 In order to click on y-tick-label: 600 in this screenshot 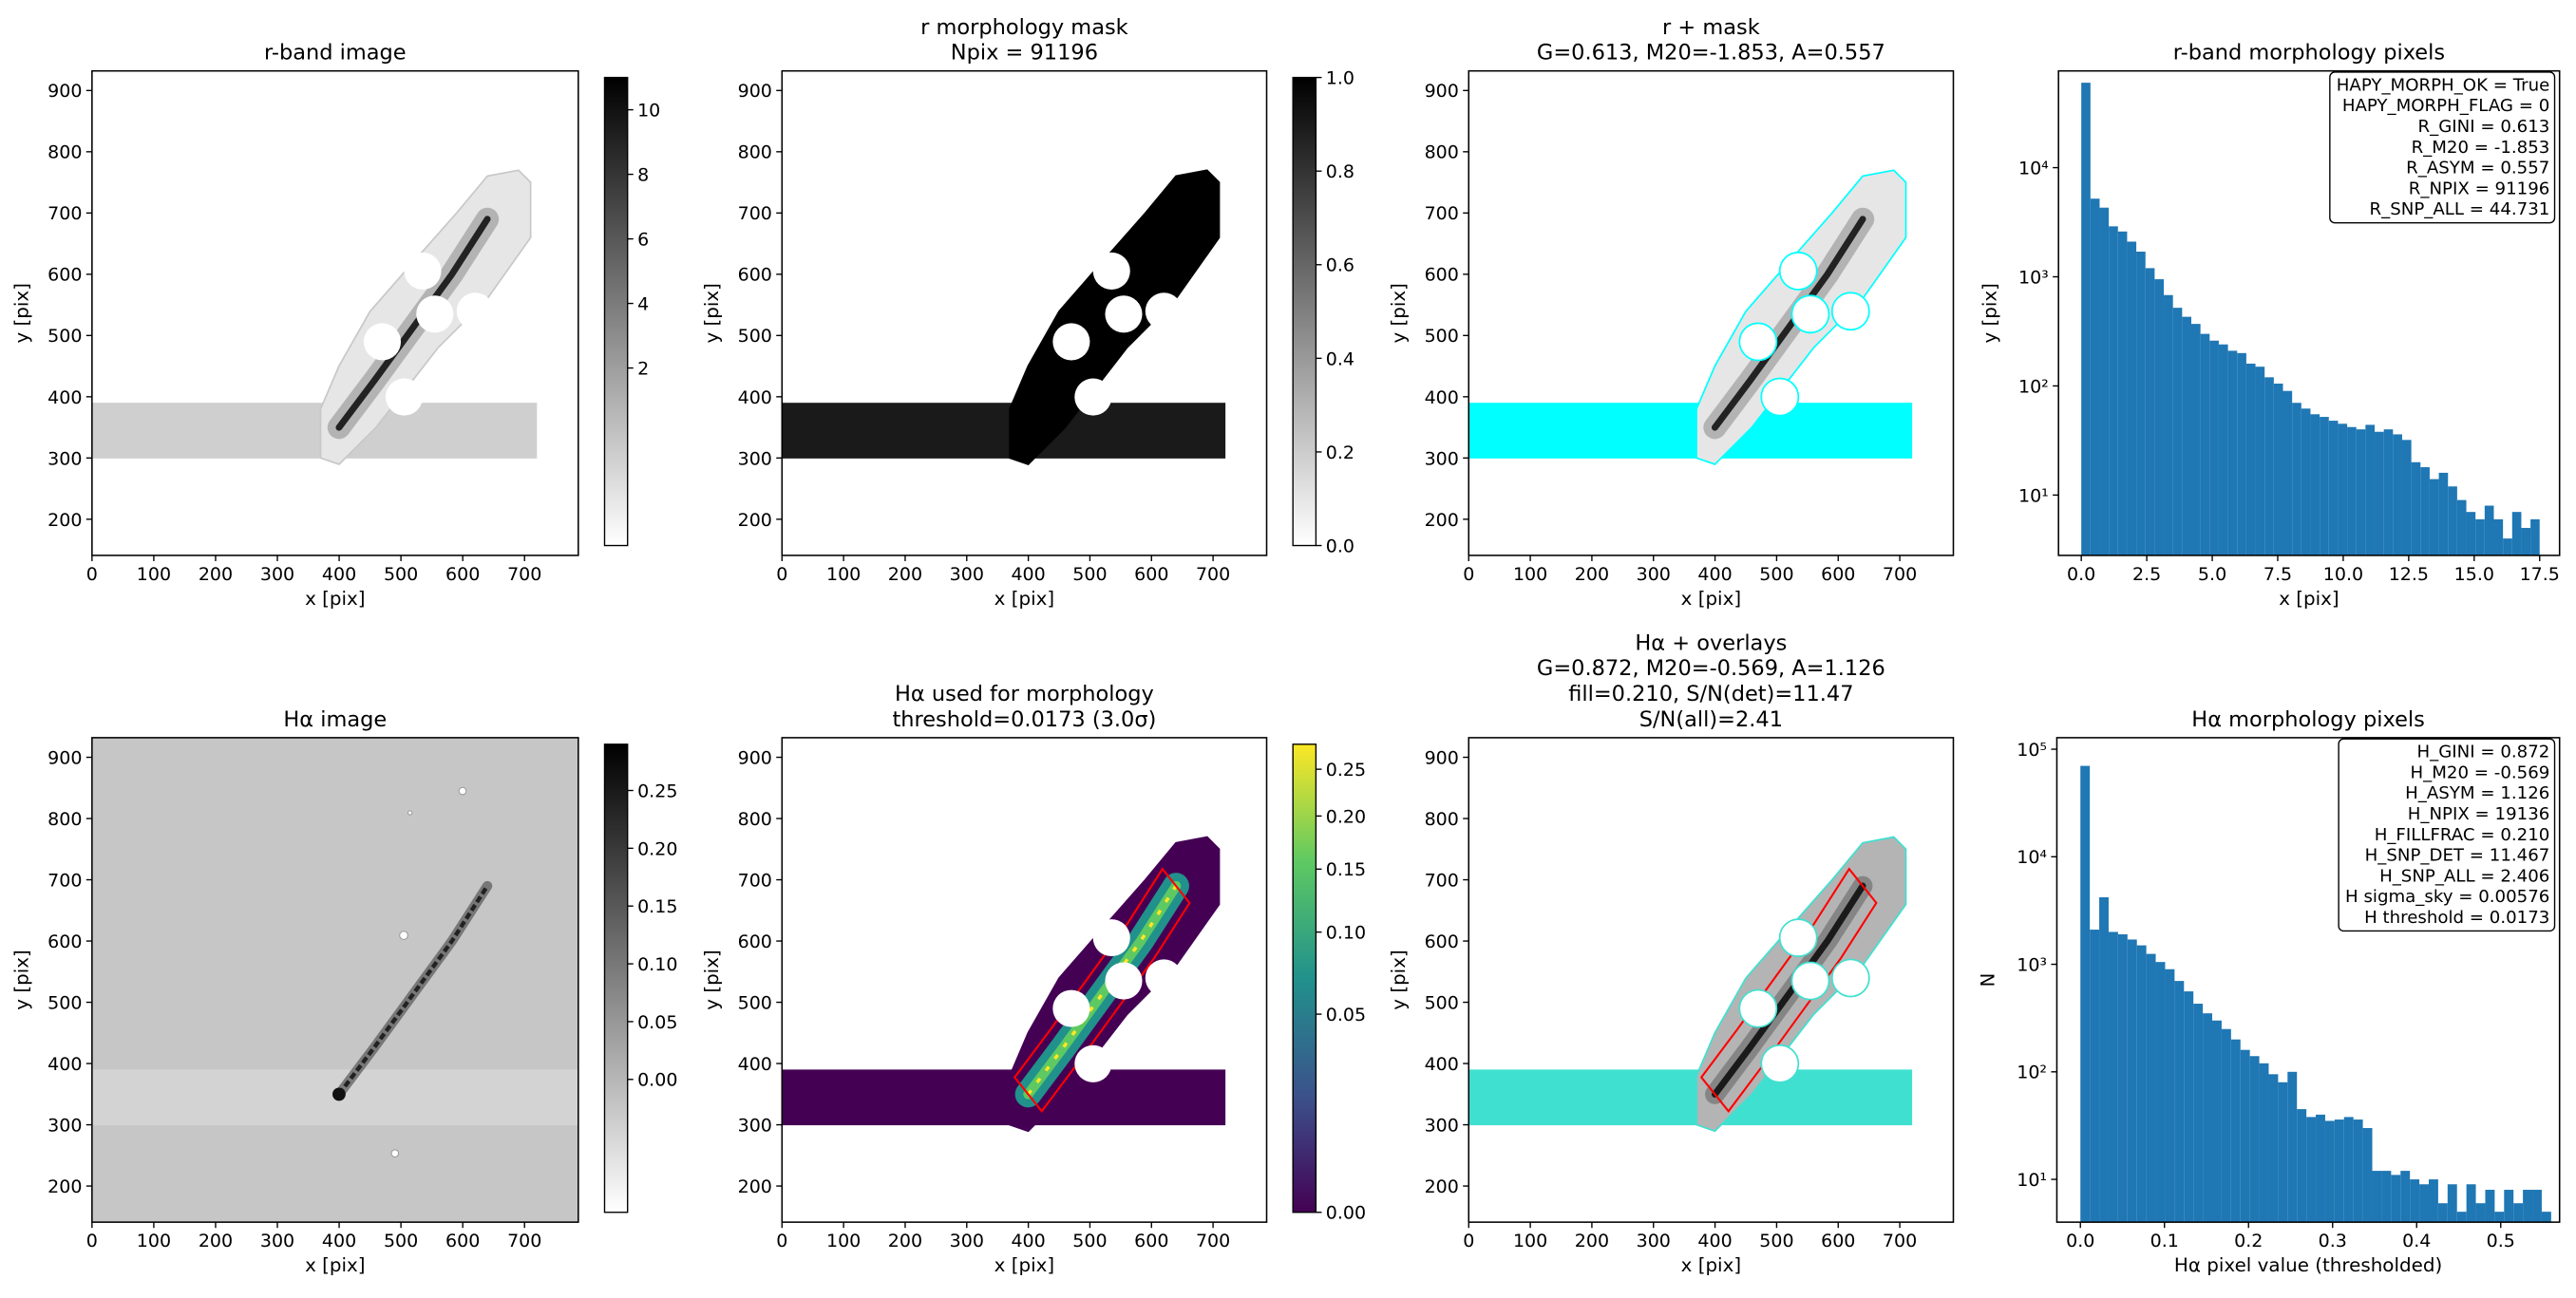, I will do `click(755, 941)`.